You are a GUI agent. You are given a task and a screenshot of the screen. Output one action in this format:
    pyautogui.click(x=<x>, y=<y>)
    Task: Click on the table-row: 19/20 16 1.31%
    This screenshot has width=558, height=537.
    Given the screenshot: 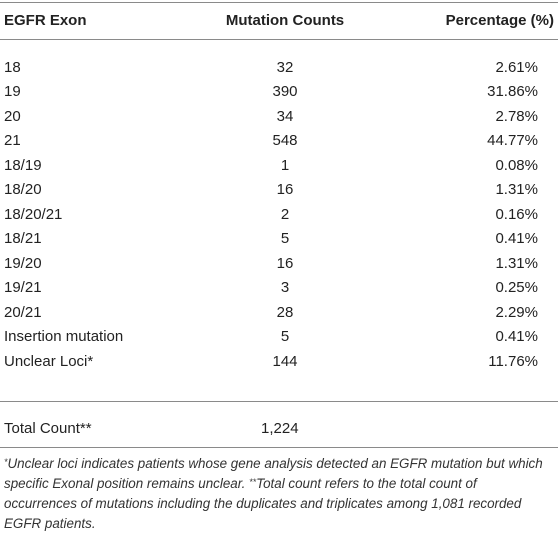 What is the action you would take?
    pyautogui.click(x=279, y=263)
    